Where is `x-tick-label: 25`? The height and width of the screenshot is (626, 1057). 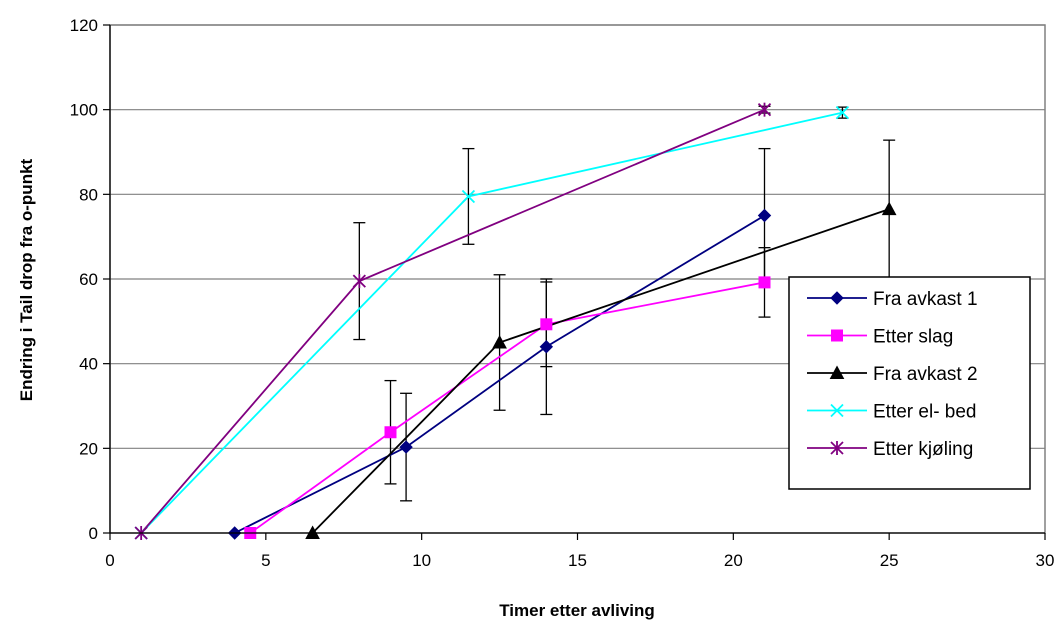
x-tick-label: 25 is located at coordinates (889, 560).